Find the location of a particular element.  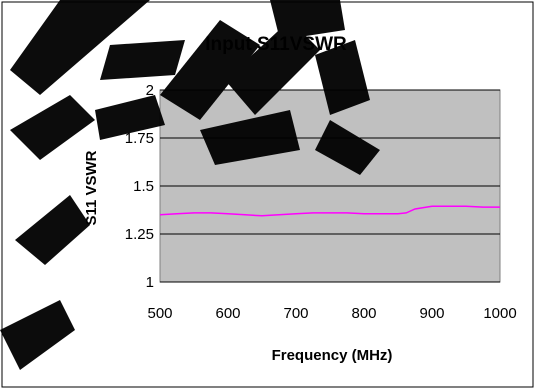

x-tick-label: 1000 is located at coordinates (499, 313).